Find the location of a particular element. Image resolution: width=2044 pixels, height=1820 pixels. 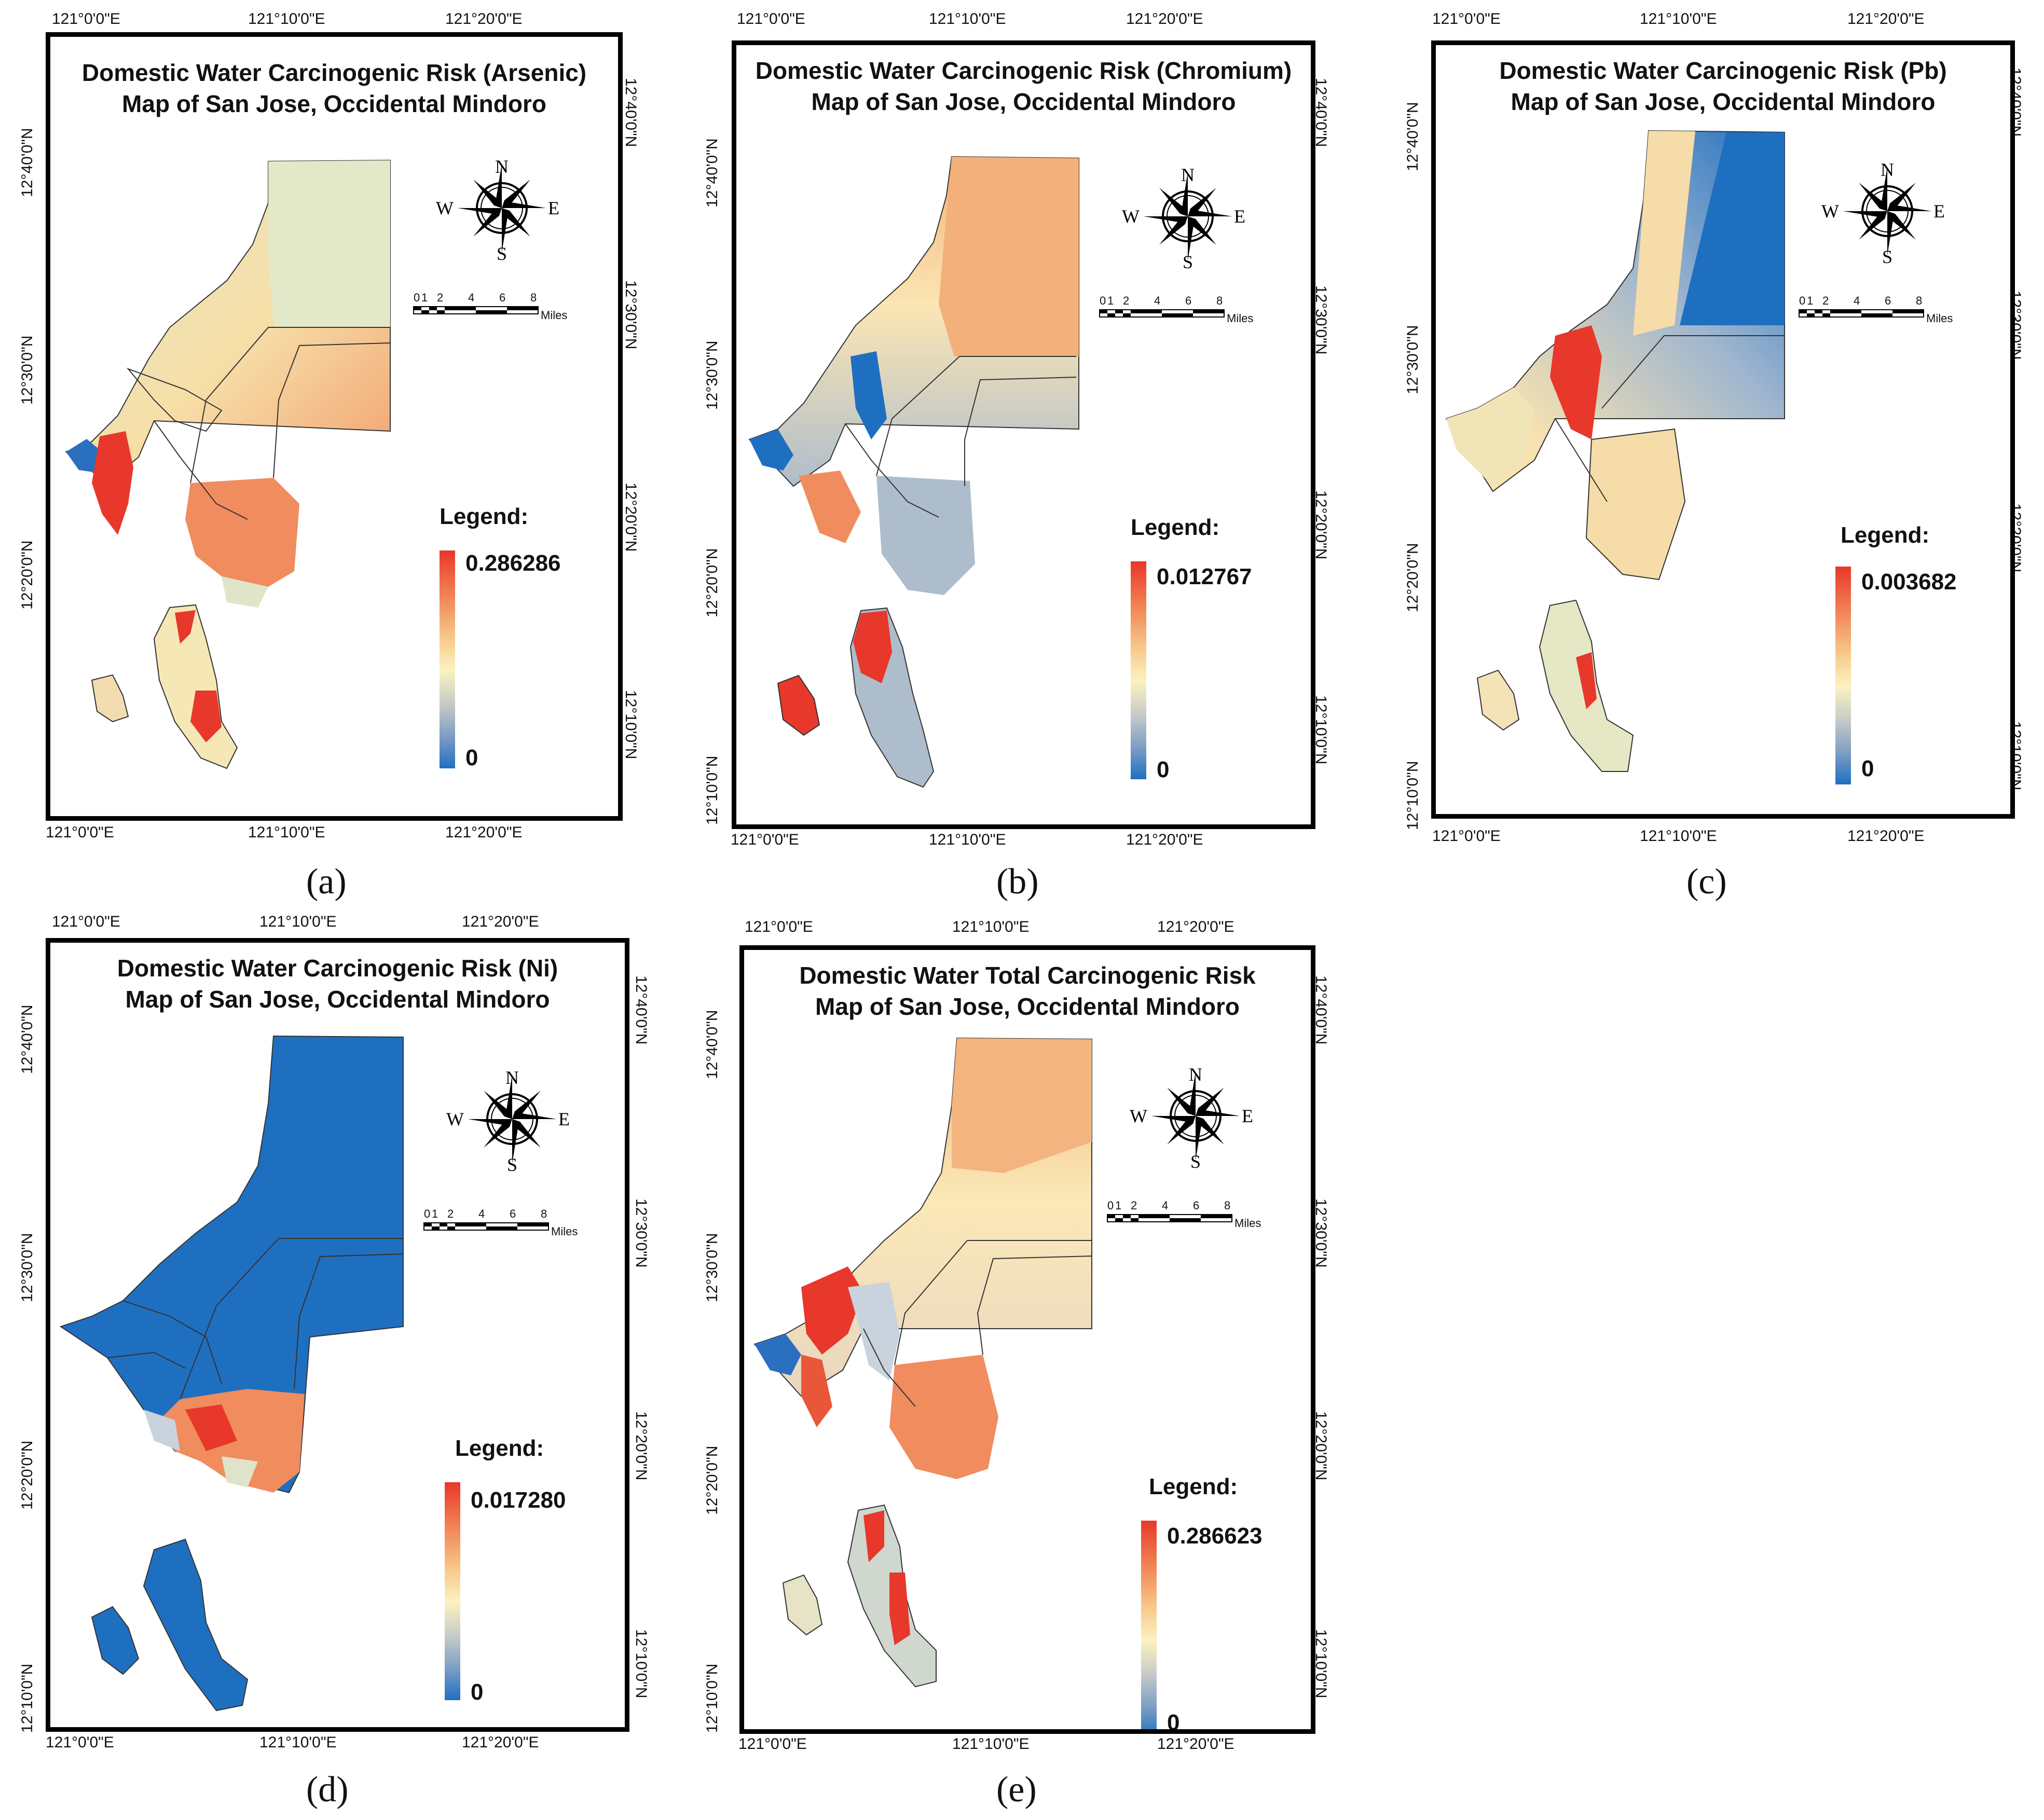

map-title-line1: Domestic Water Carcinogenic Risk (Ni) is located at coordinates (337, 969).